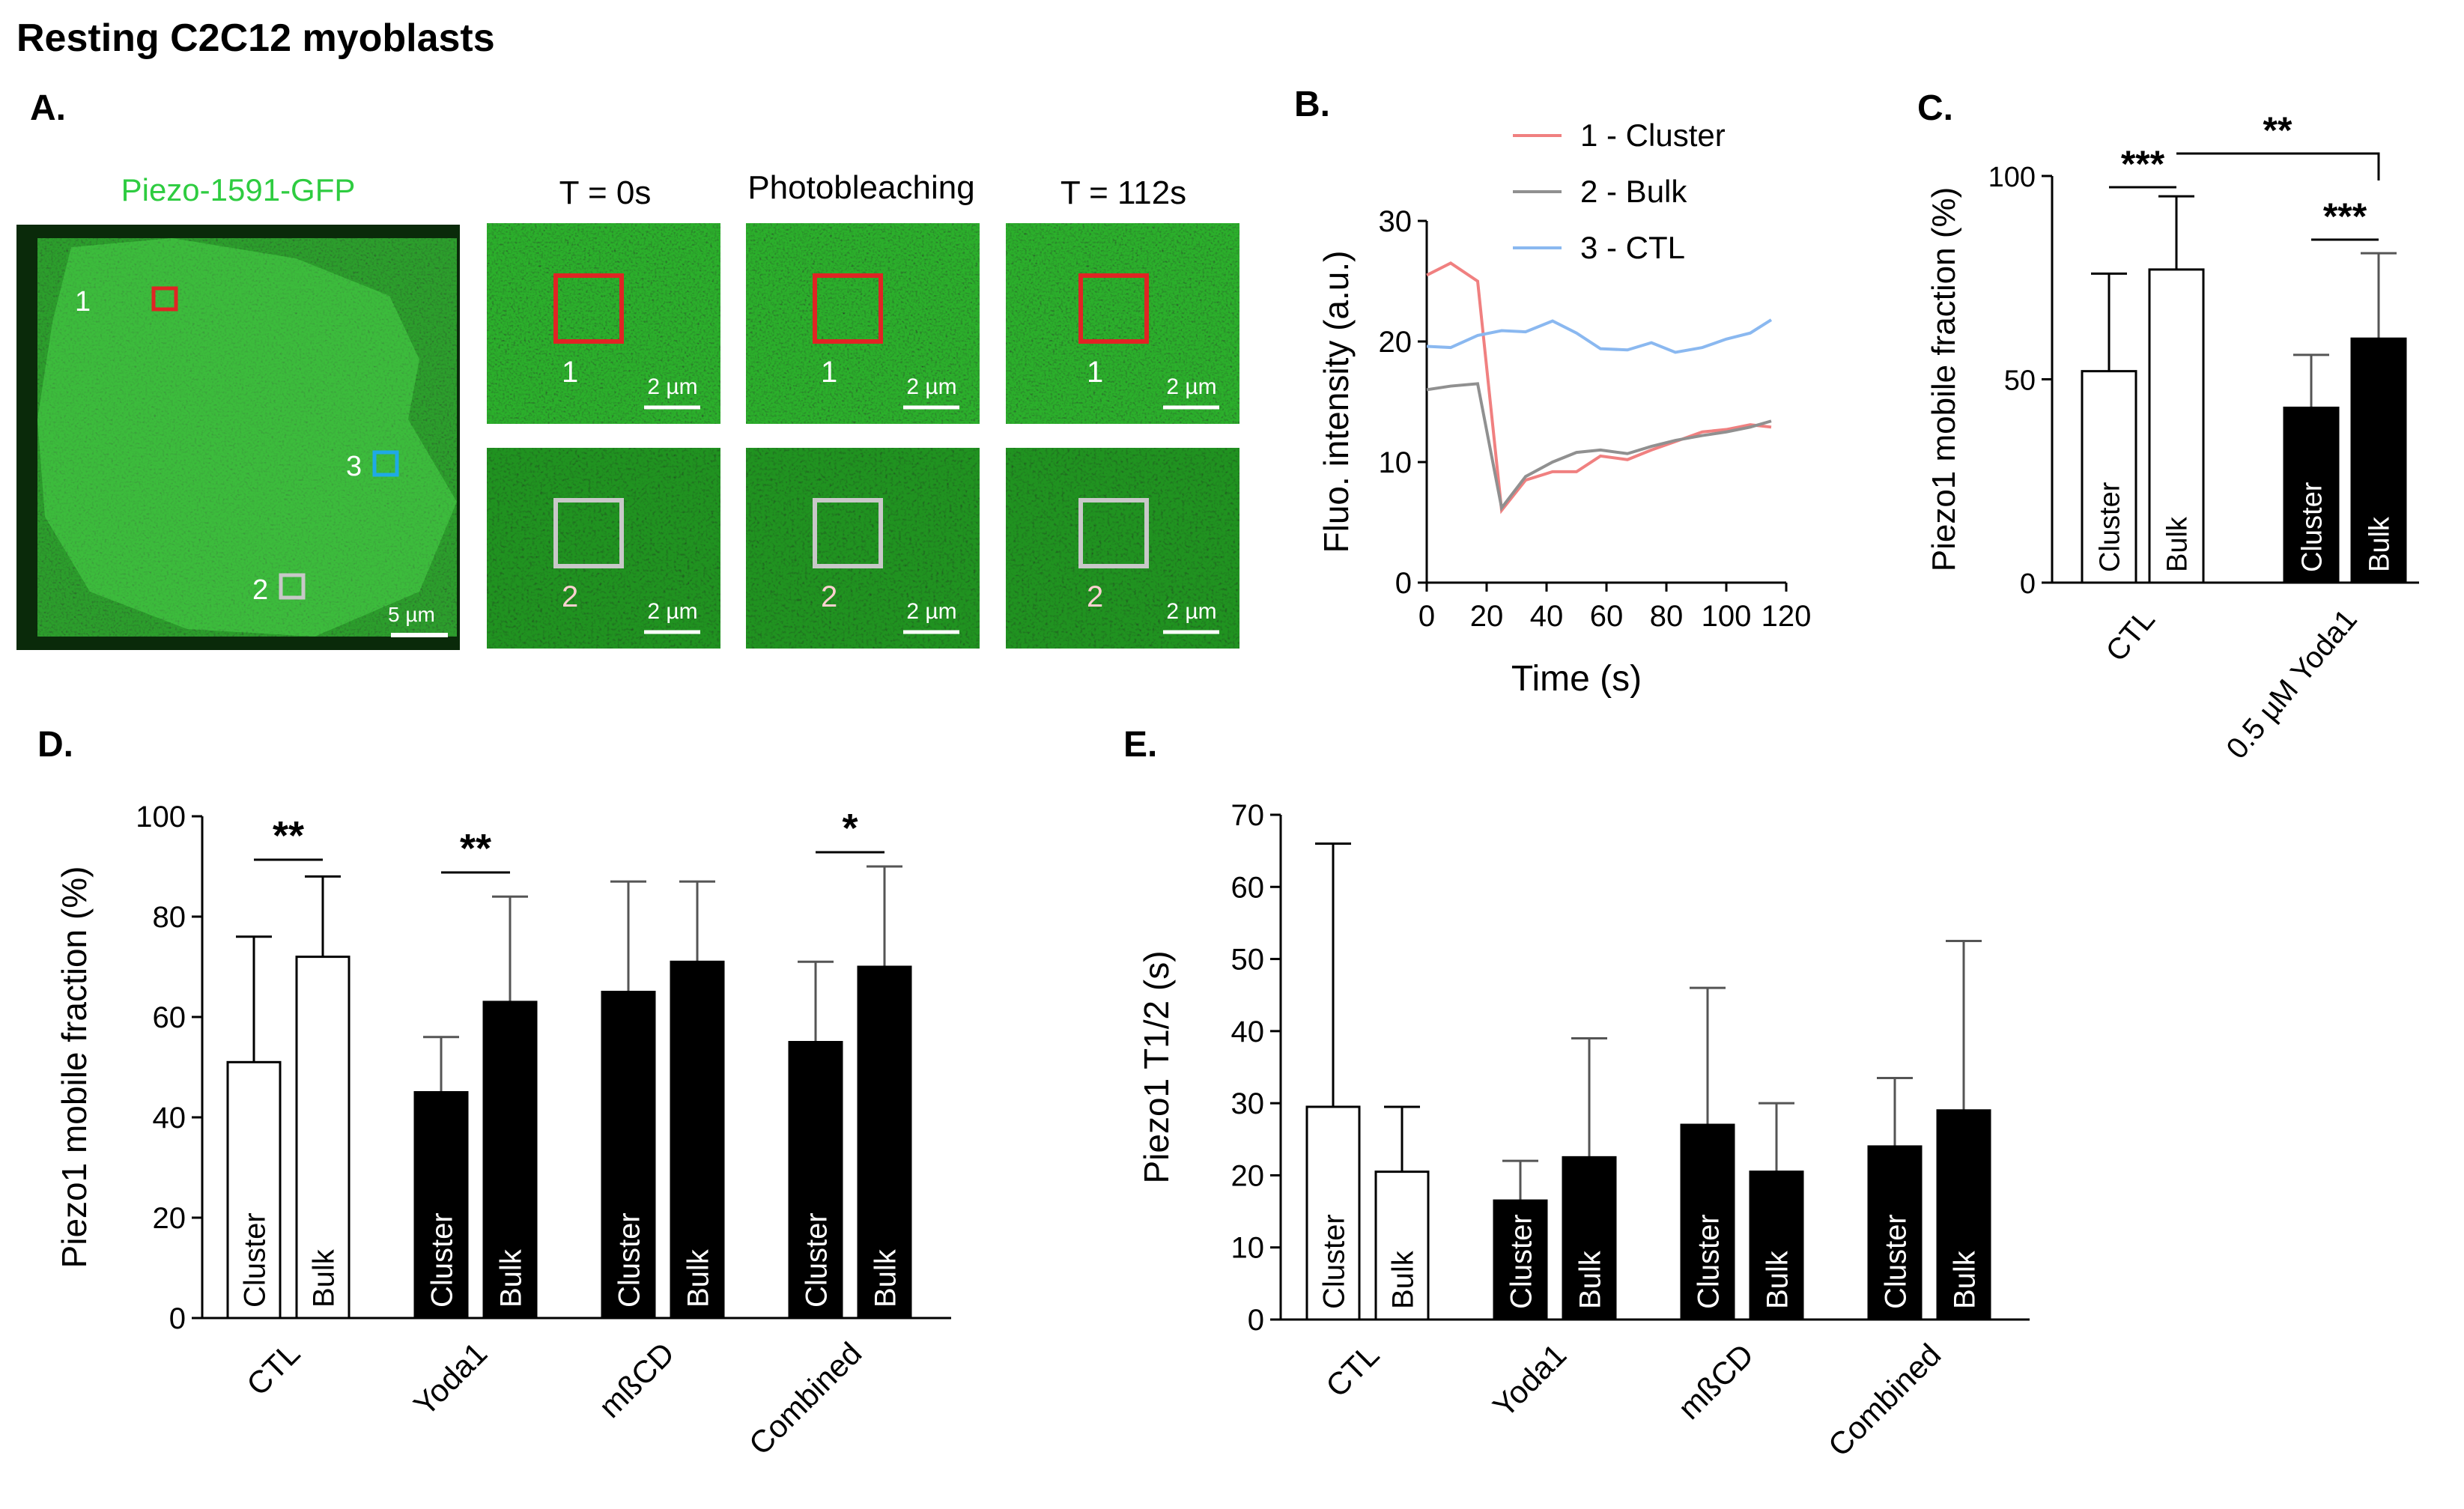  What do you see at coordinates (2291, 685) in the screenshot?
I see `group-label-2: 0.5 µM Yoda1` at bounding box center [2291, 685].